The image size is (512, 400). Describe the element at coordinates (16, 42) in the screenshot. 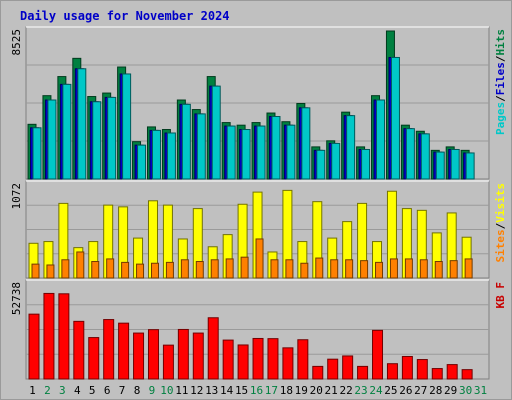

I see `y-max-label: 8525` at that location.